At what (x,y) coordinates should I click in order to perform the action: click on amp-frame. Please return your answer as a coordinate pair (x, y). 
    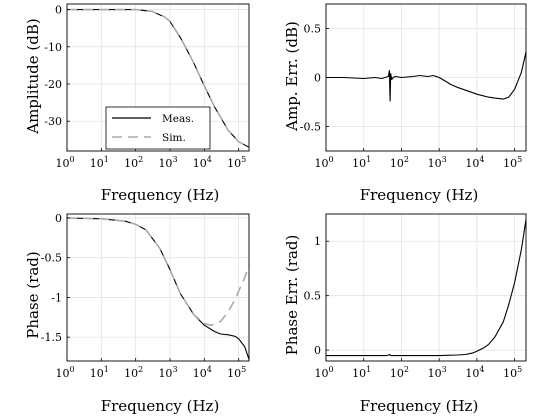
    Looking at the image, I should click on (158, 77).